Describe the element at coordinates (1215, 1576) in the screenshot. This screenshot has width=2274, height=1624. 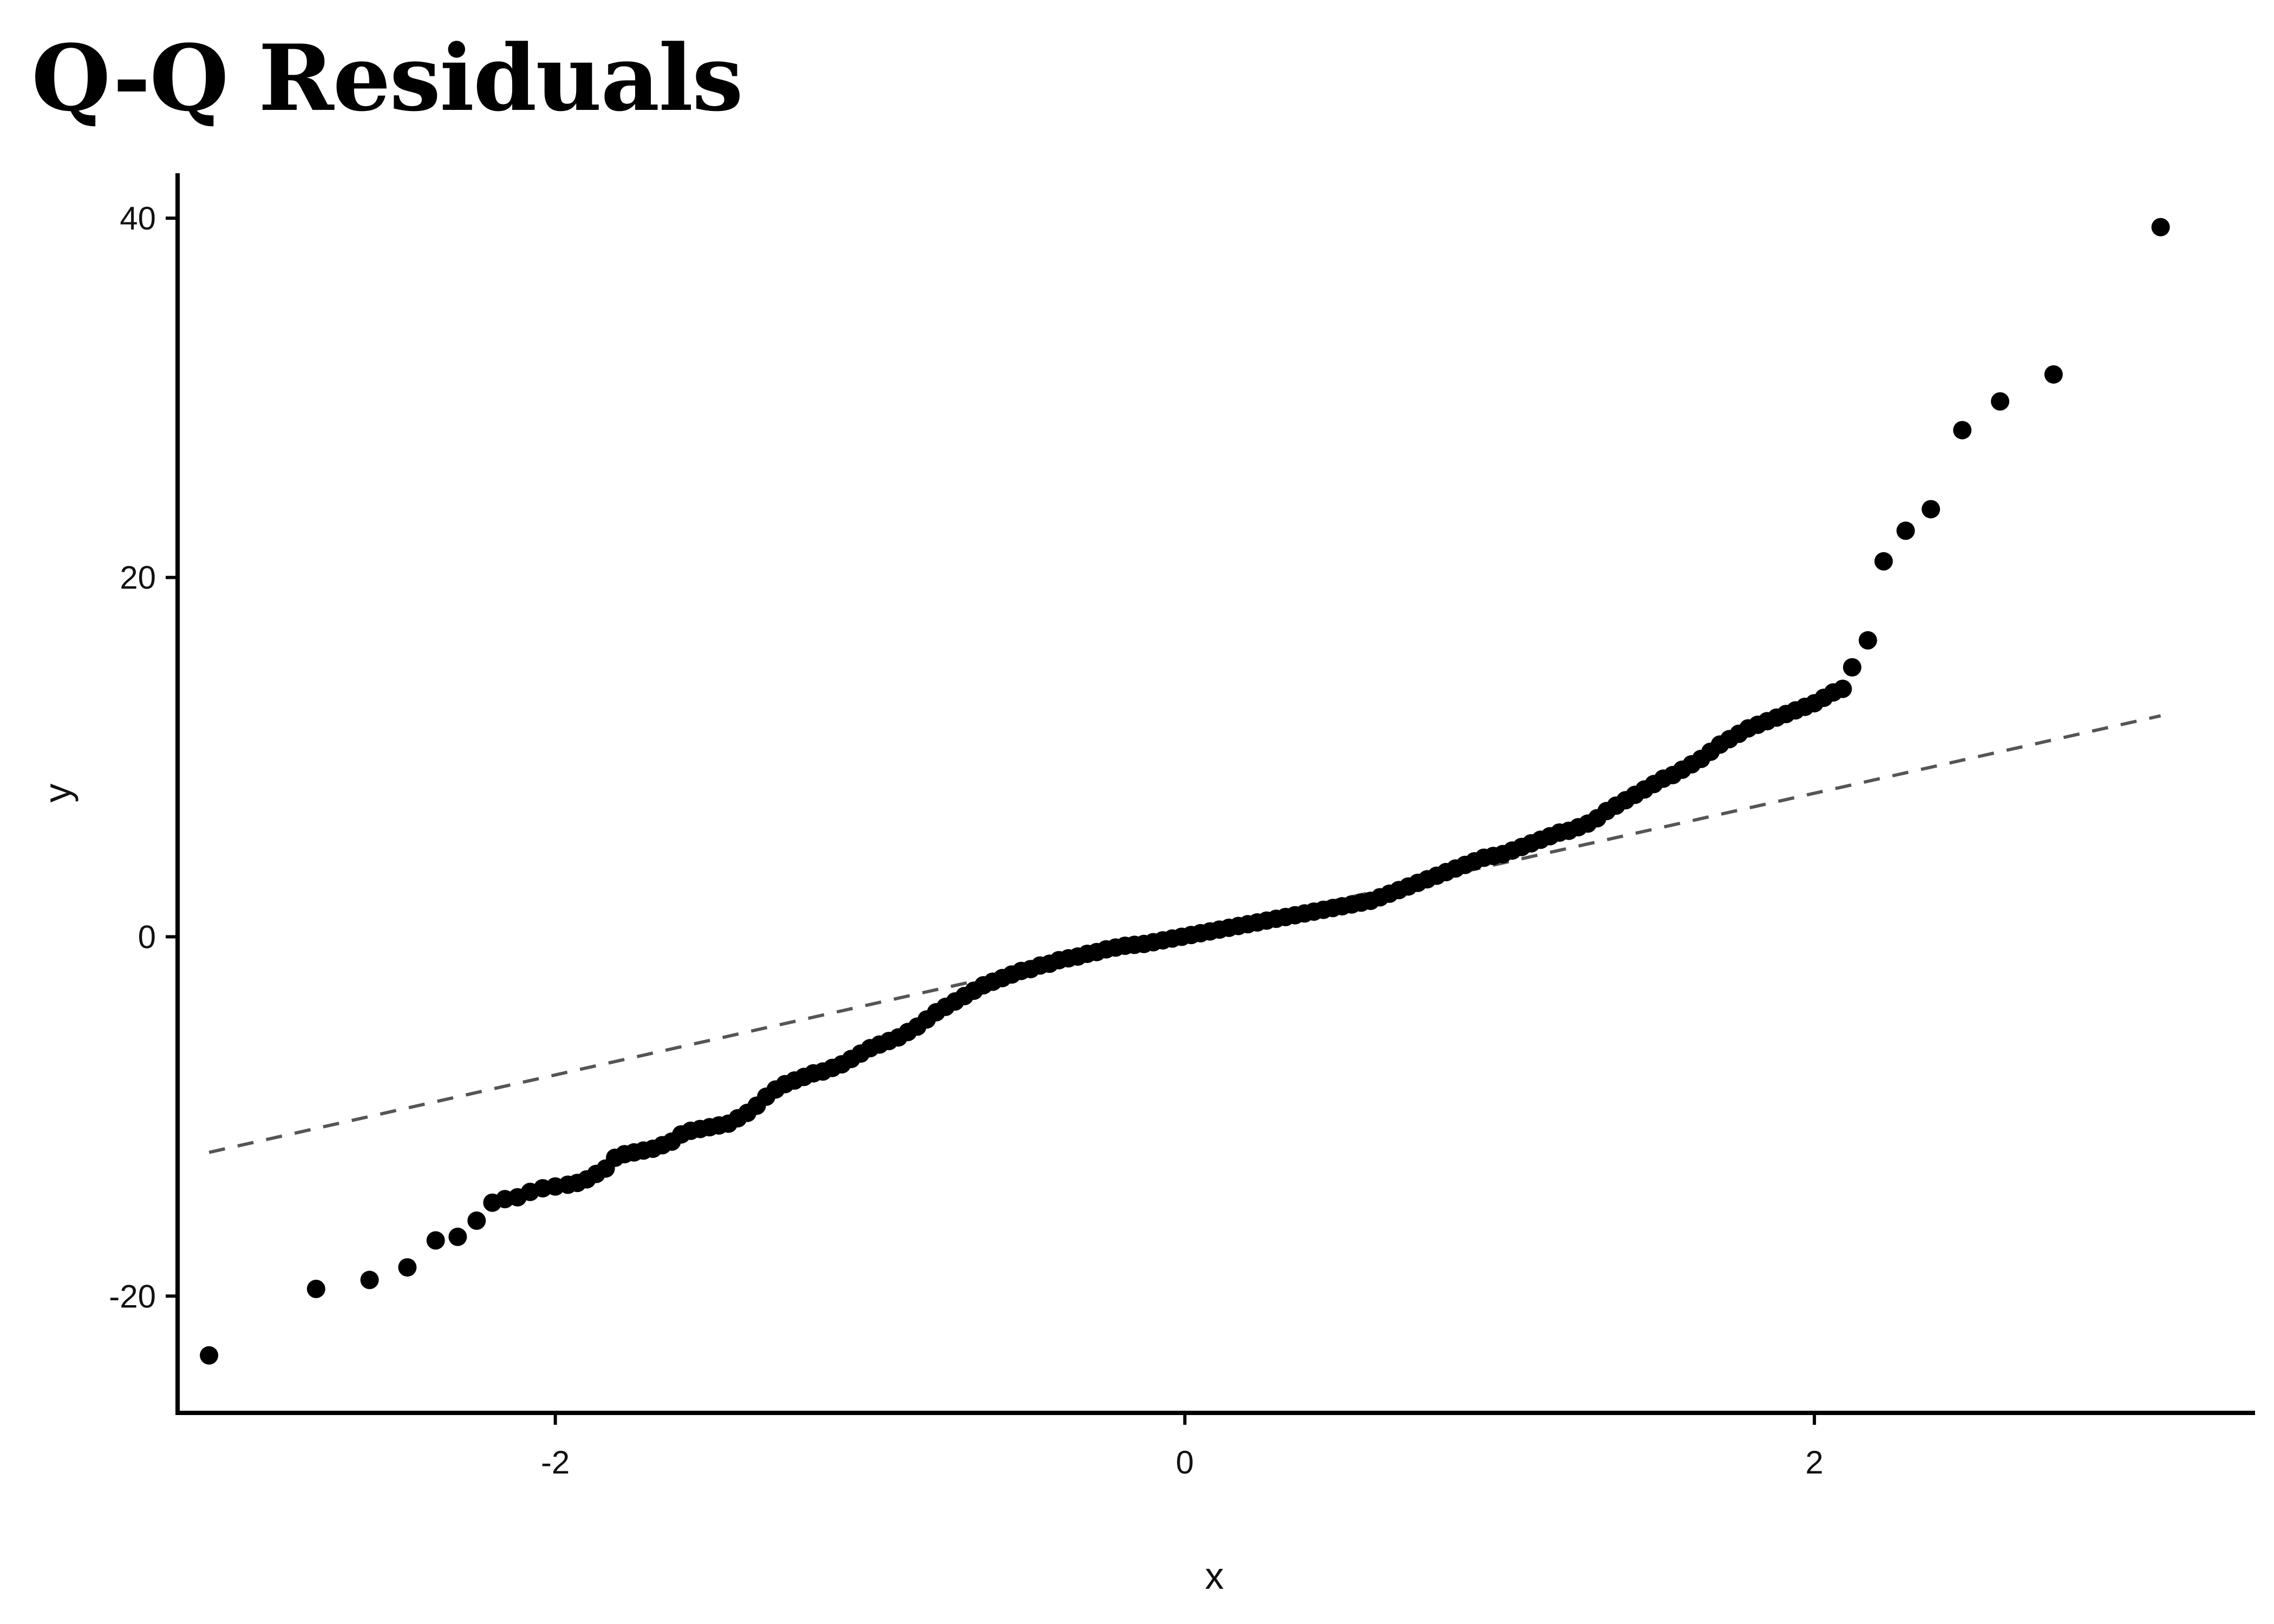
I see `x-axis-title: x` at that location.